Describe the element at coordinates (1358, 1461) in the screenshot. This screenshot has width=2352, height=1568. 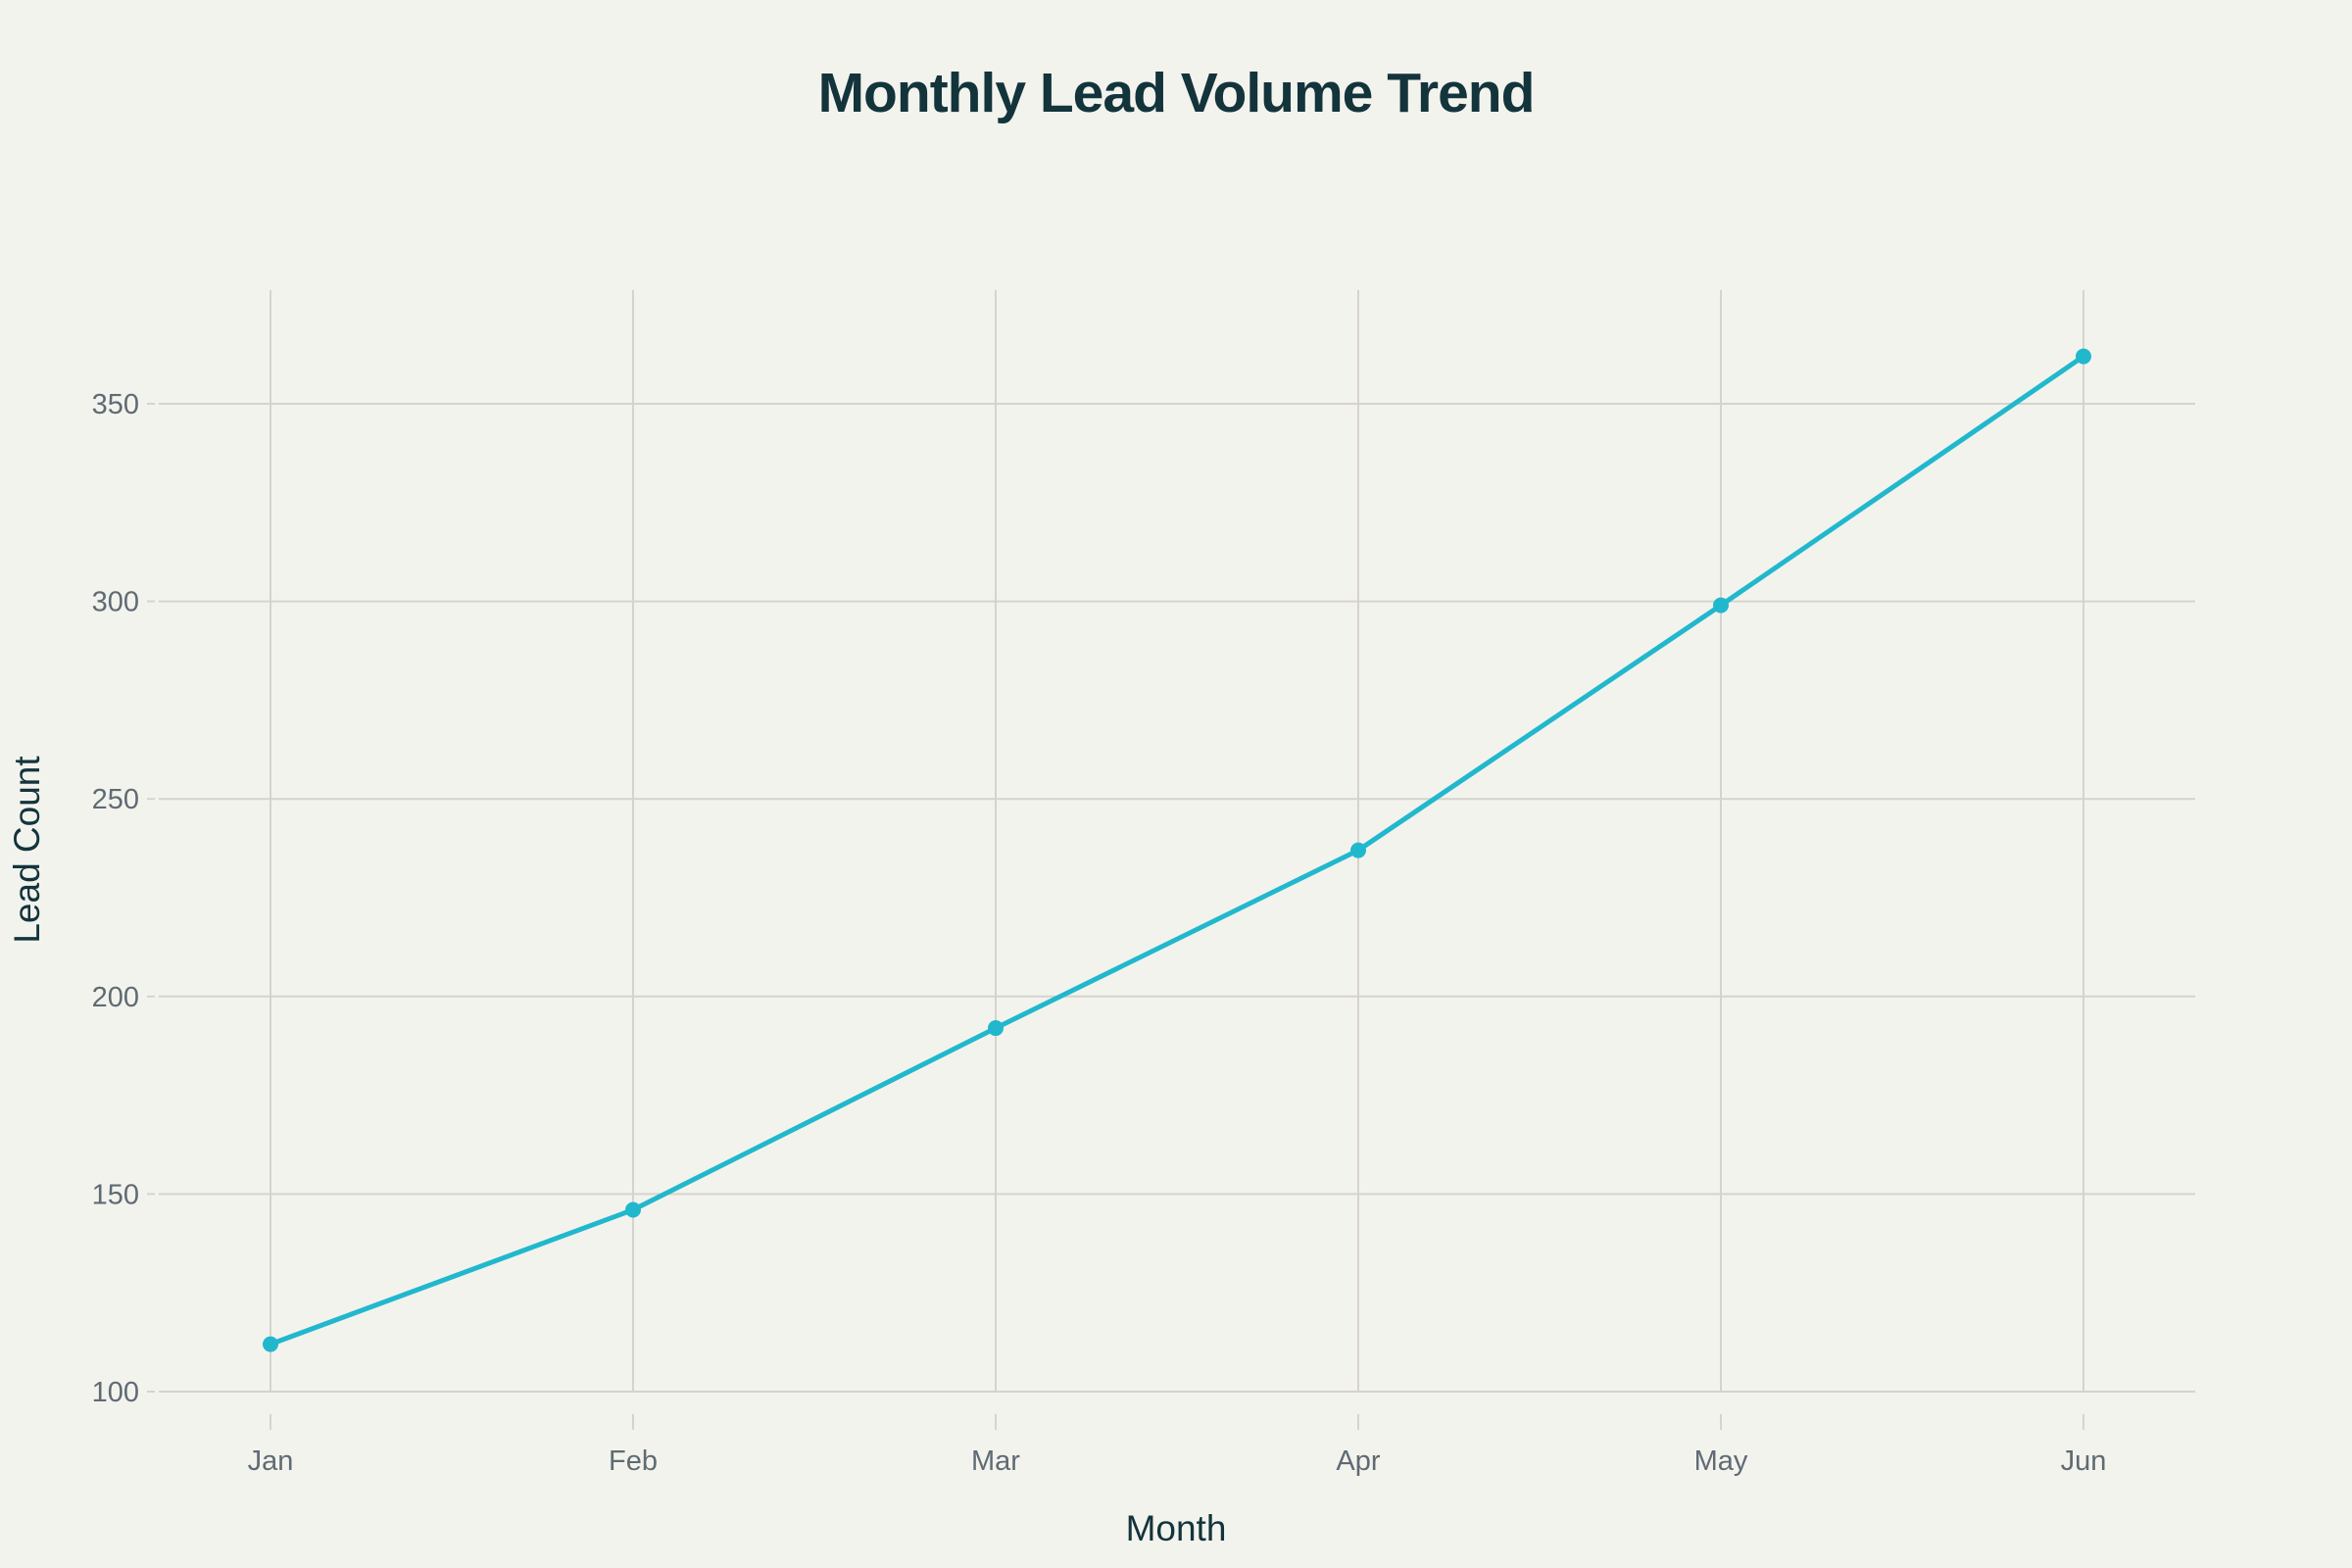
I see `x-tick-label: Apr` at that location.